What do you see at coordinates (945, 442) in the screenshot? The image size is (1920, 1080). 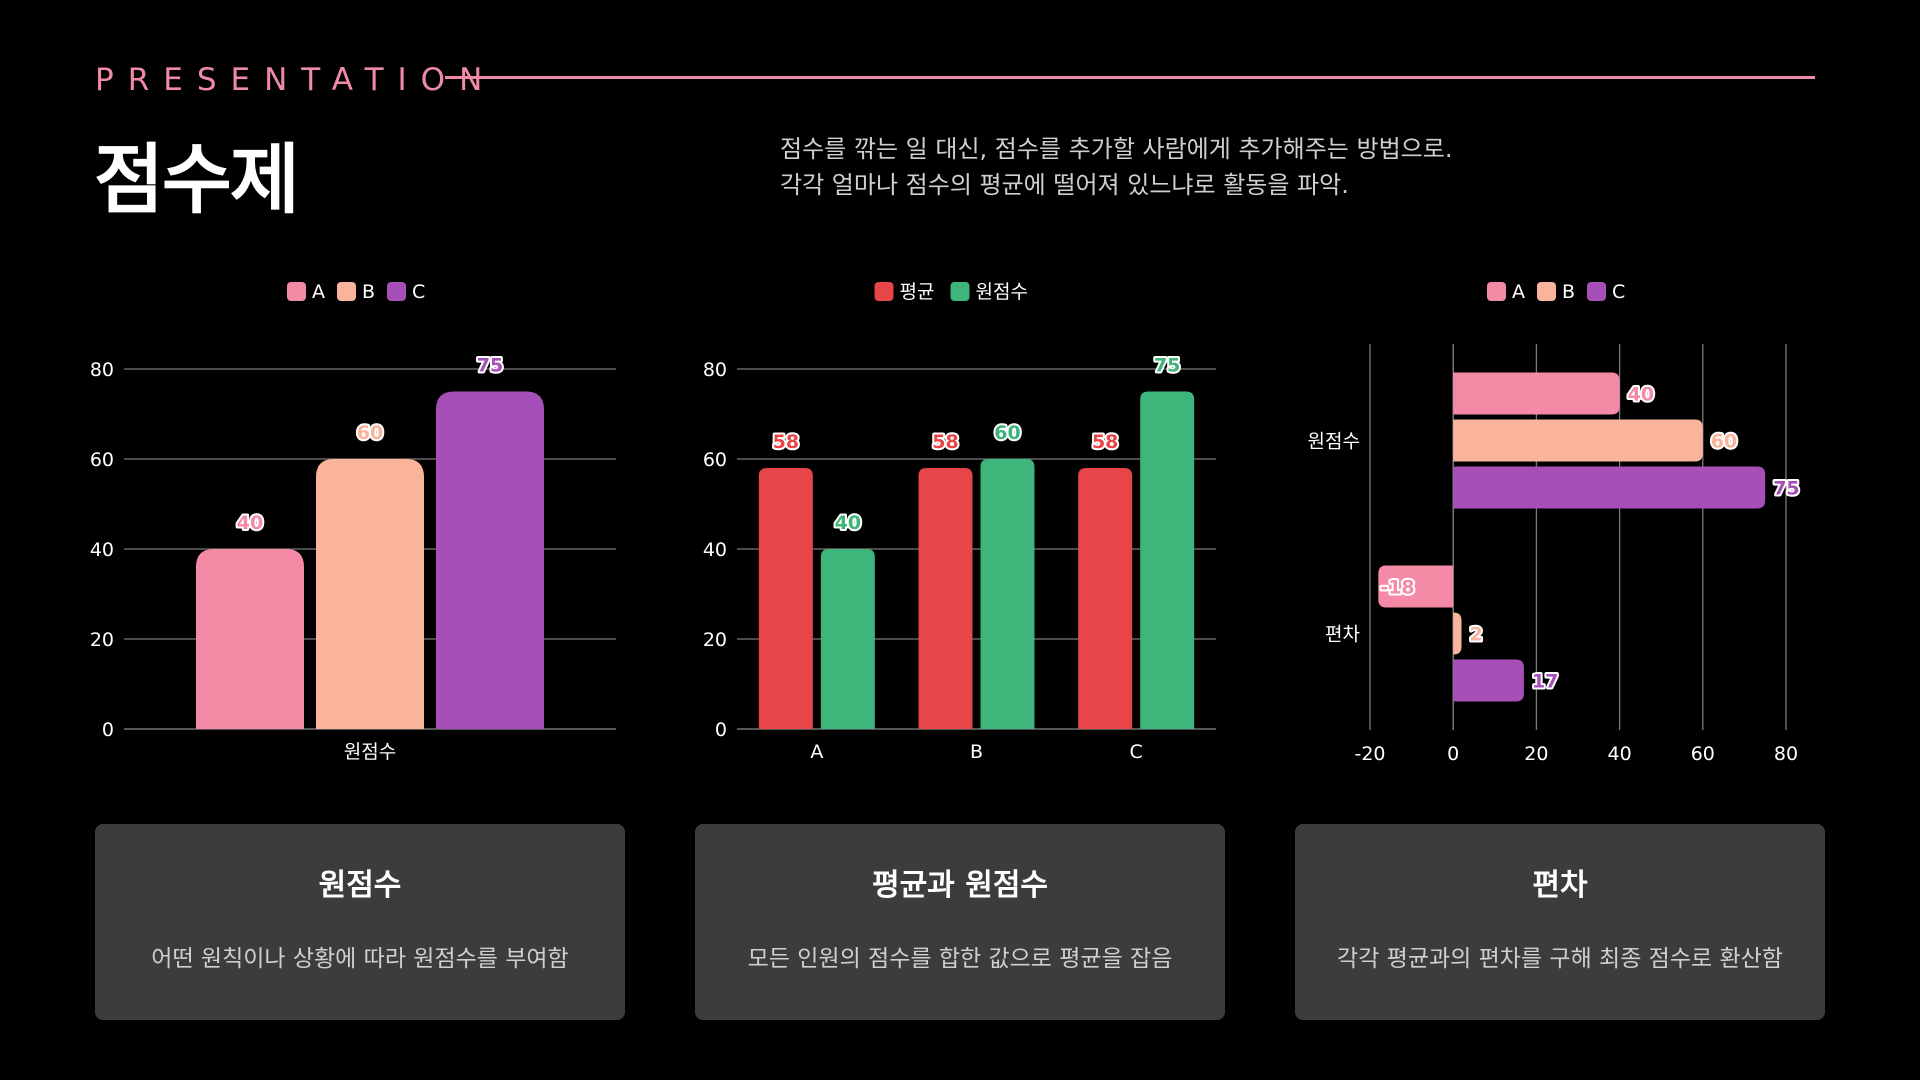 I see `data-label-평균-B: 58` at bounding box center [945, 442].